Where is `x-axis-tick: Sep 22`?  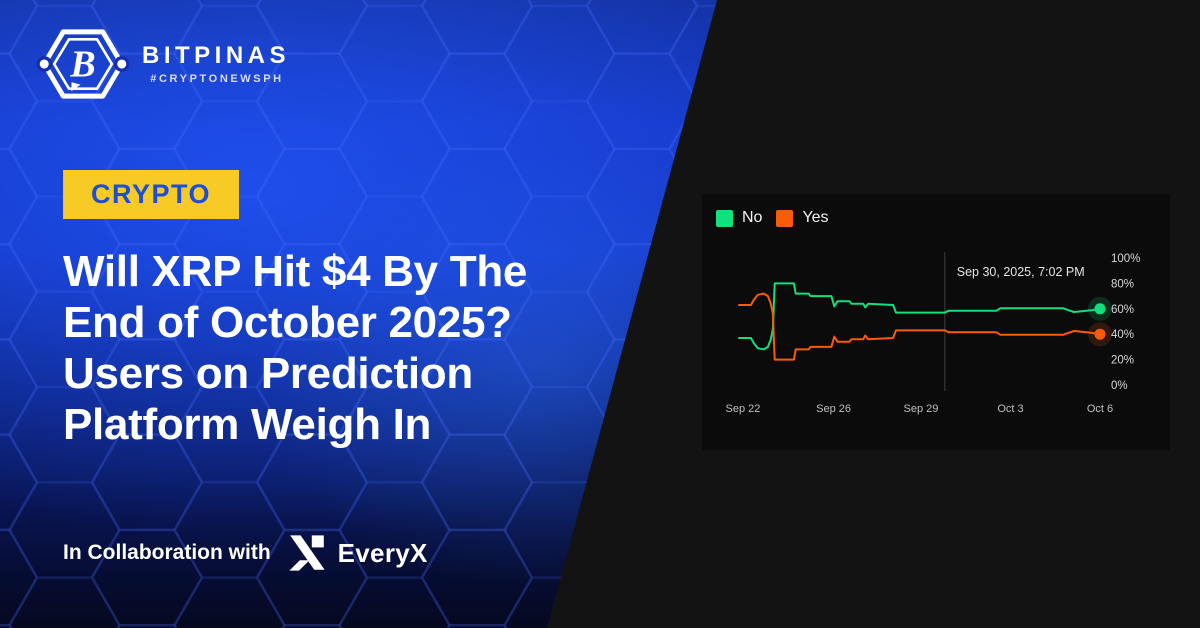
x-axis-tick: Sep 22 is located at coordinates (743, 409).